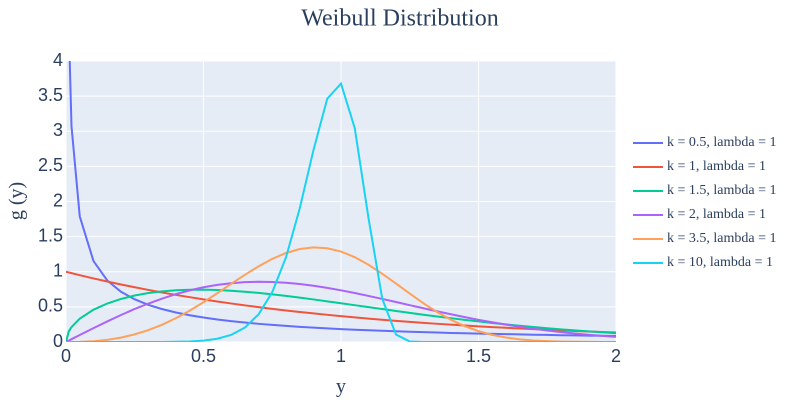  What do you see at coordinates (203, 356) in the screenshot?
I see `x-tick-label: 0.5` at bounding box center [203, 356].